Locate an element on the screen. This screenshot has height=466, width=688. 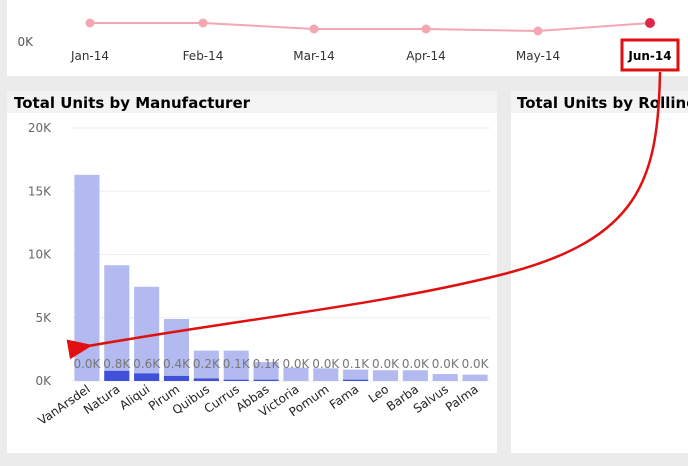
y-axis-tick: 5K is located at coordinates (43, 318).